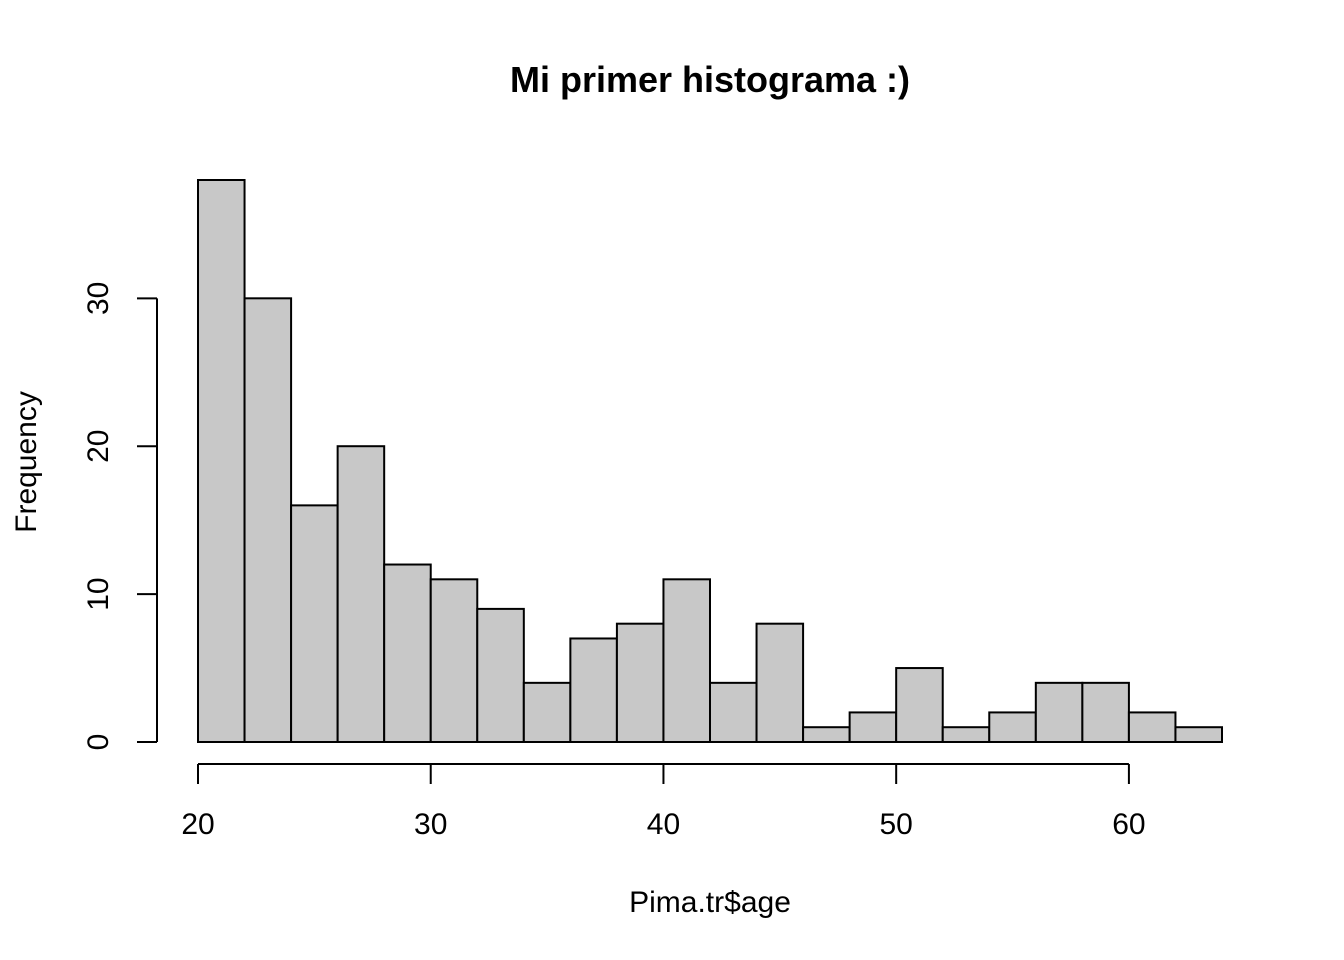 This screenshot has width=1344, height=960. What do you see at coordinates (26, 462) in the screenshot?
I see `y-axis-label: Frequency` at bounding box center [26, 462].